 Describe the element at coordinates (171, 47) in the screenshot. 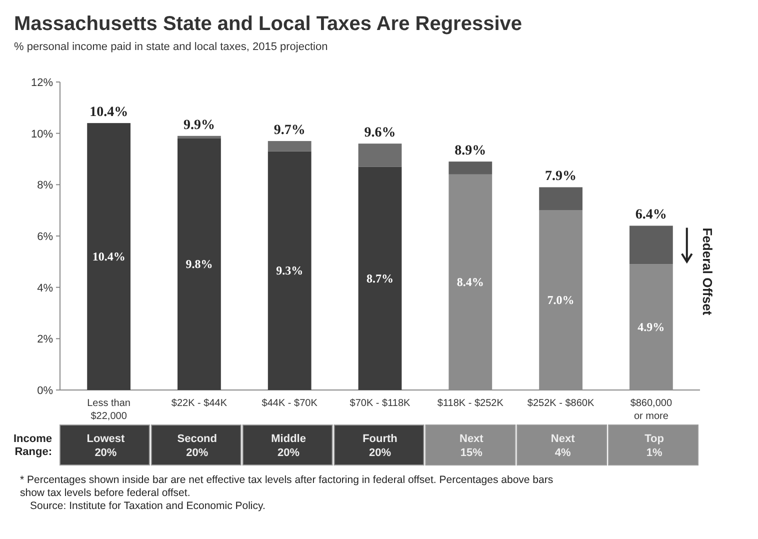

I see `chart-subtitle: % personal income paid in state and local taxes, 2015 projection` at that location.